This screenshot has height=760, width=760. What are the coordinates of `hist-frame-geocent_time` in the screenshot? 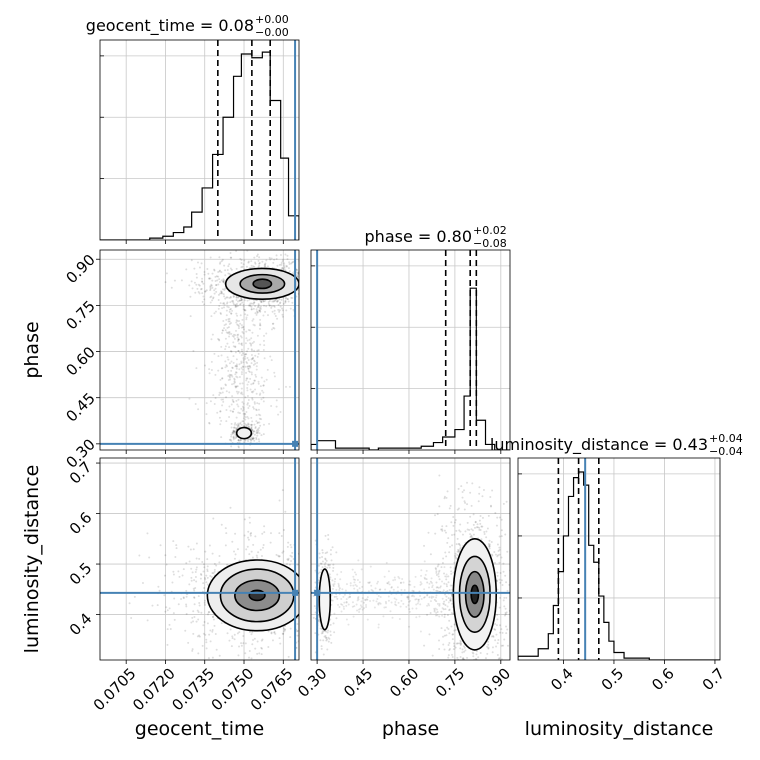 It's located at (199, 140).